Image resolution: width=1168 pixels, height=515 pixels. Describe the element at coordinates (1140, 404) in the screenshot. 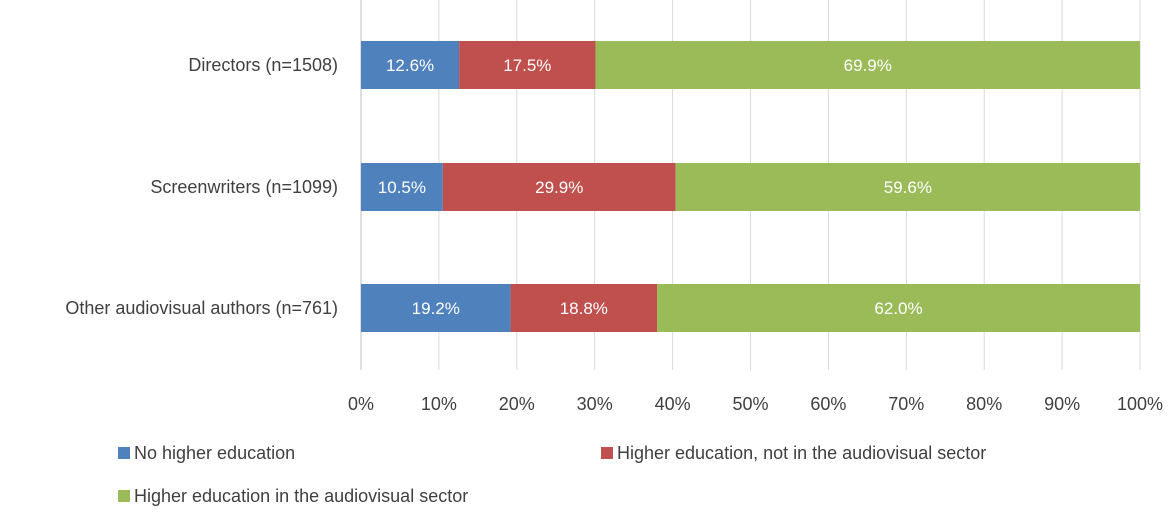

I see `x-tick-label: 100%` at that location.